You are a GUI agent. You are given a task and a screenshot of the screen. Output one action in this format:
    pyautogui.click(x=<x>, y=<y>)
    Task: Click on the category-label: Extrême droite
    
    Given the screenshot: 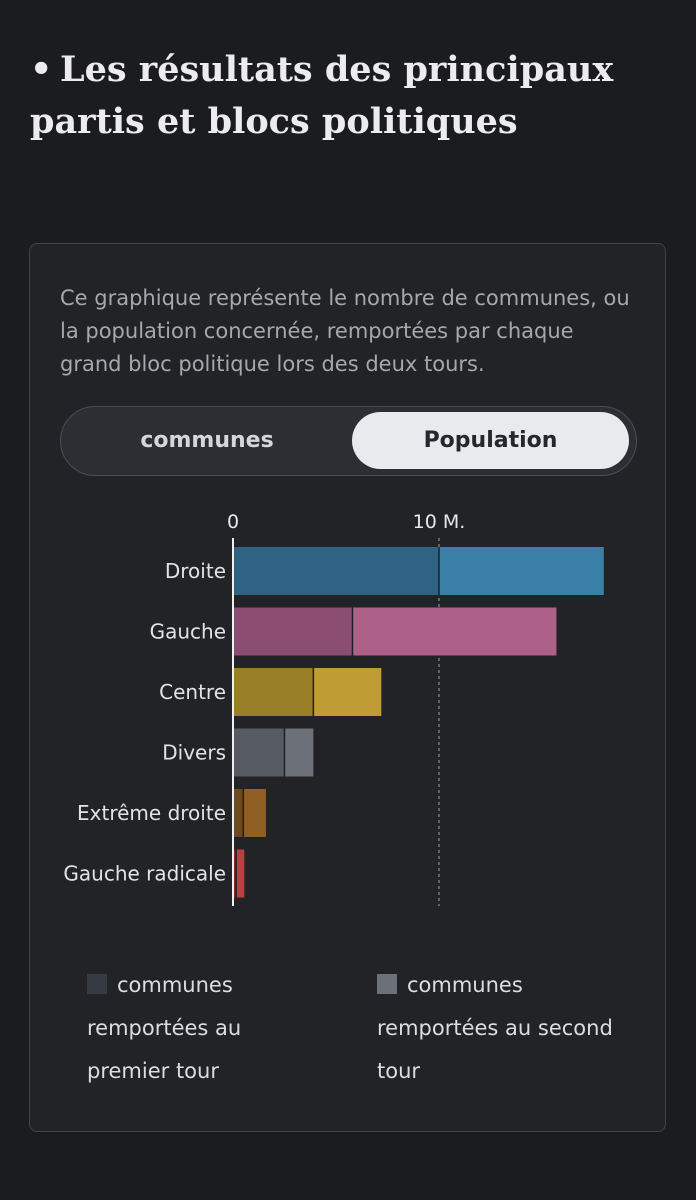 What is the action you would take?
    pyautogui.click(x=151, y=813)
    